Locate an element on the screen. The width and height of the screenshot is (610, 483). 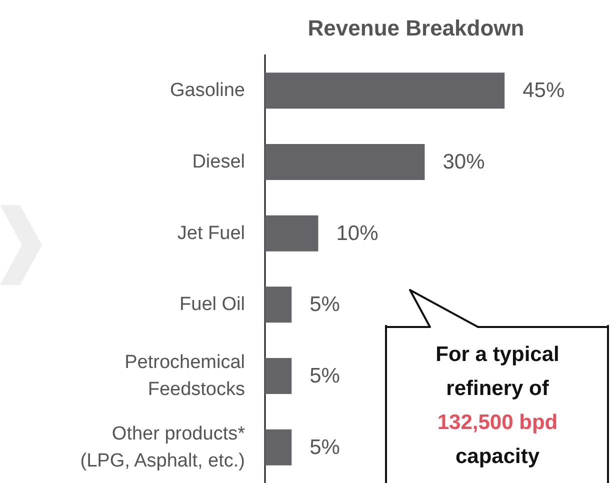
y-tick-label: Fuel Oil is located at coordinates (212, 305).